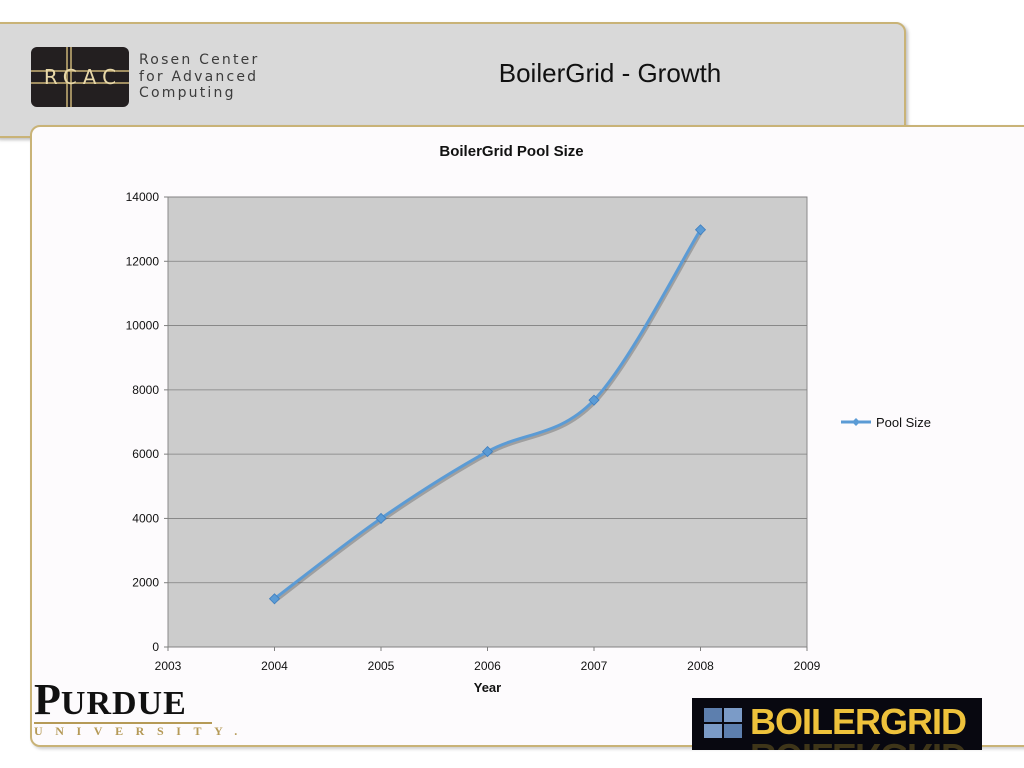  Describe the element at coordinates (145, 518) in the screenshot. I see `y-tick-label: 4000` at that location.